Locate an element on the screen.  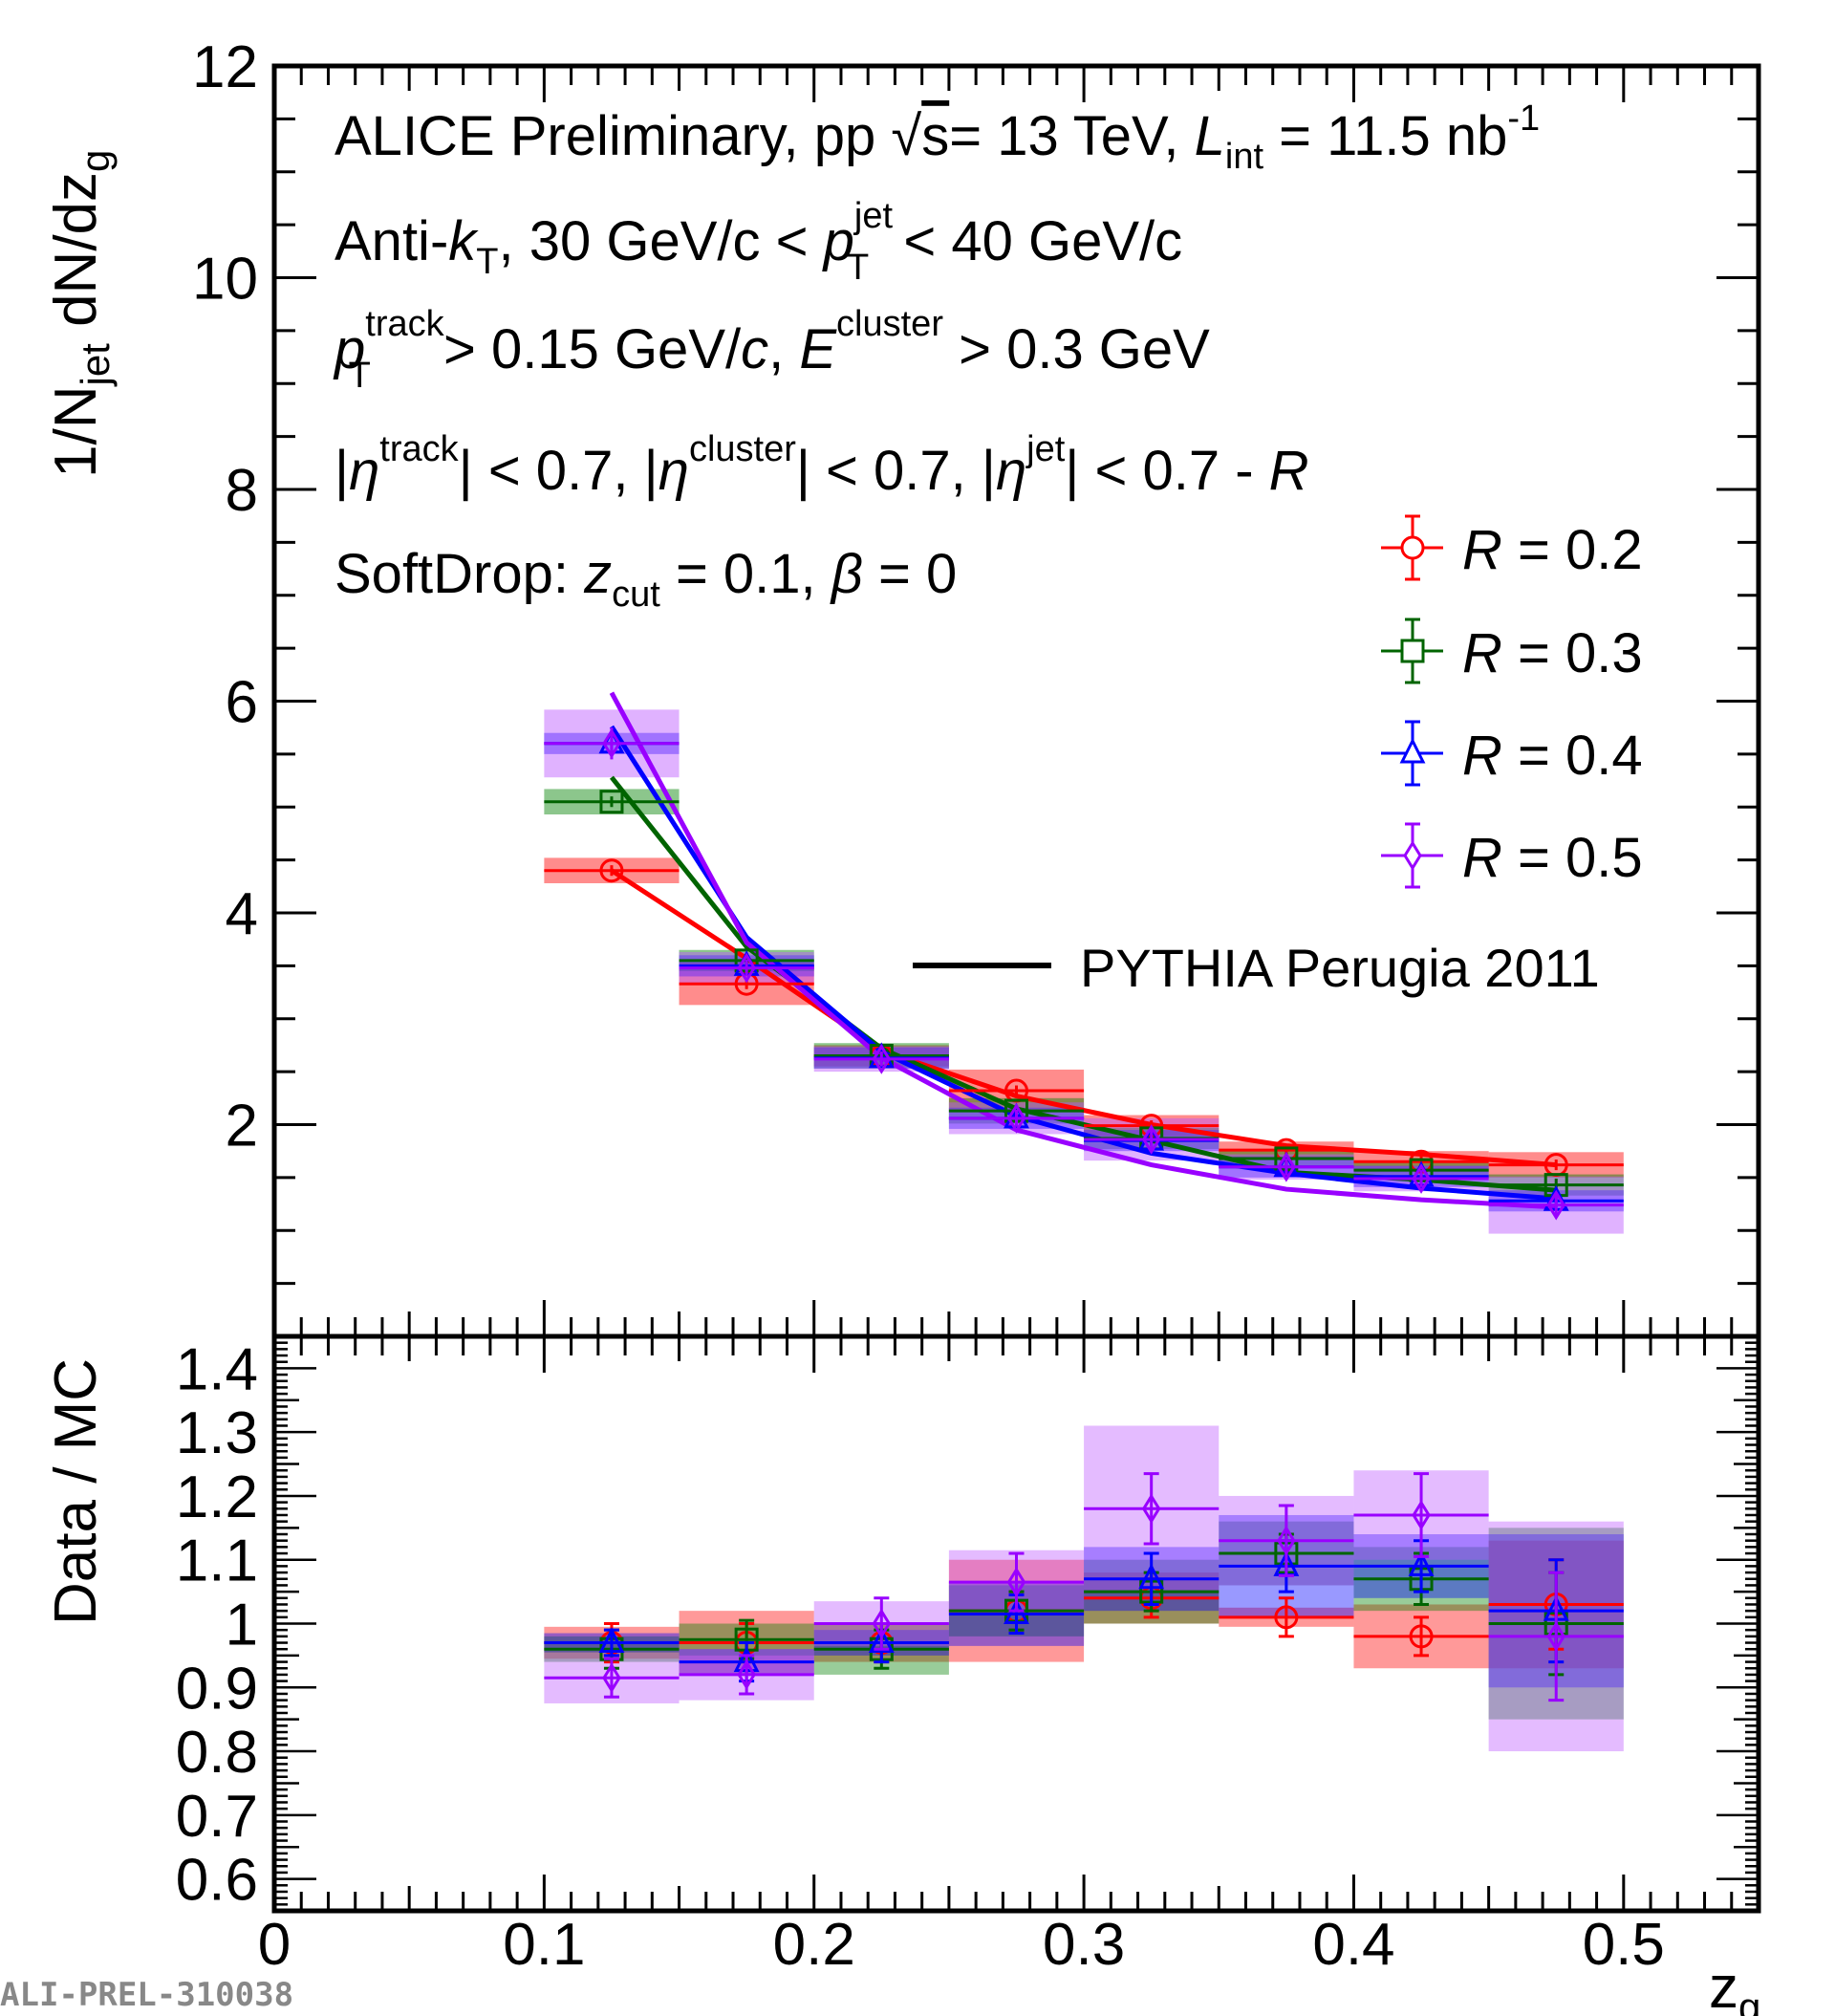
x-axis-title: zg is located at coordinates (1734, 1985).